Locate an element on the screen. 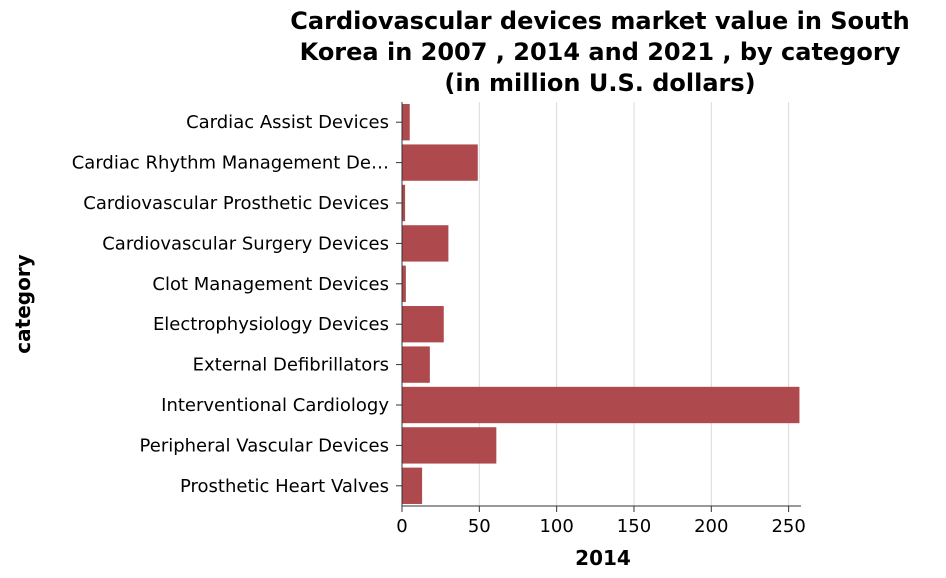 This screenshot has width=946, height=578. y-tick-label: Interventional Cardiology is located at coordinates (275, 405).